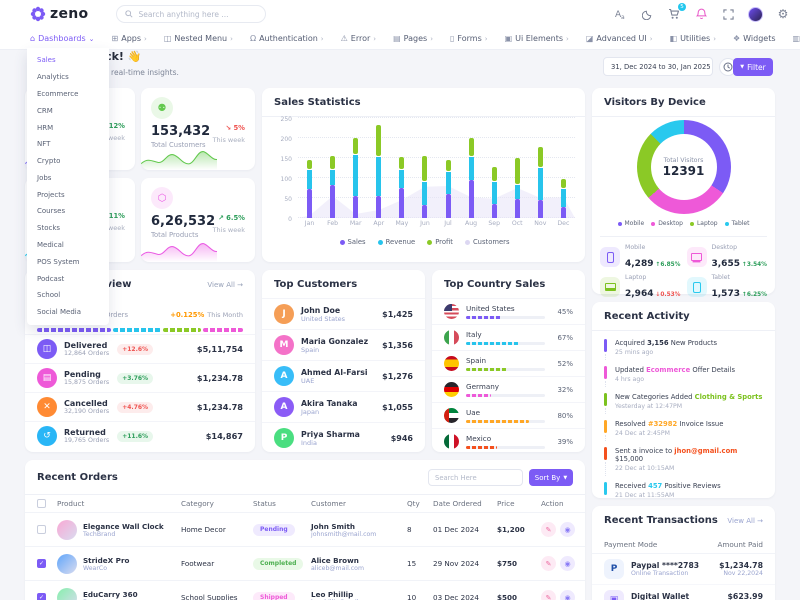 Image resolution: width=800 pixels, height=600 pixels. I want to click on country-percent: 67%, so click(565, 337).